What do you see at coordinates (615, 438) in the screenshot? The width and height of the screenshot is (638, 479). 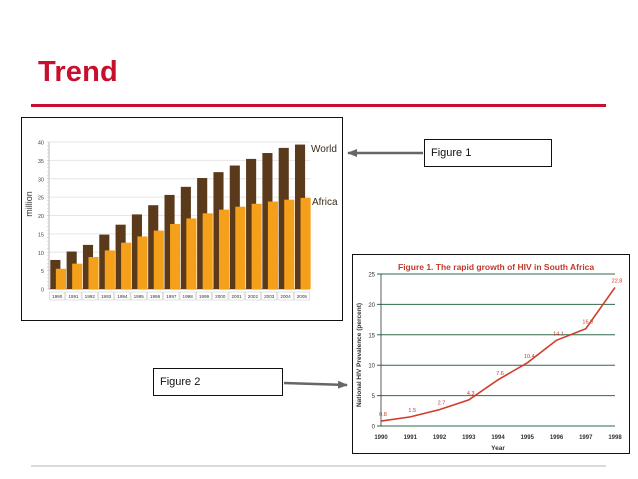 I see `x-tick-label: 1998` at bounding box center [615, 438].